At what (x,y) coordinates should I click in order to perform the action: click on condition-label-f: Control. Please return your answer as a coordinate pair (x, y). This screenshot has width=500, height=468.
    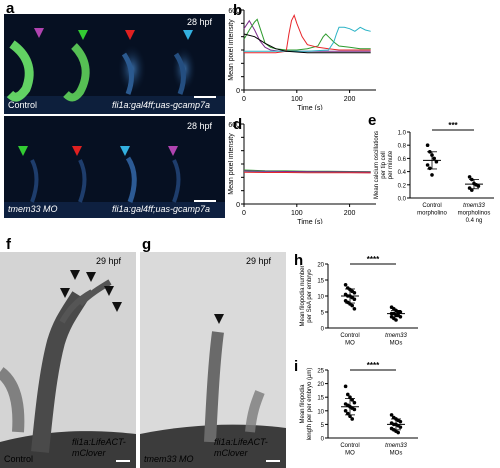
    Looking at the image, I should click on (19, 459).